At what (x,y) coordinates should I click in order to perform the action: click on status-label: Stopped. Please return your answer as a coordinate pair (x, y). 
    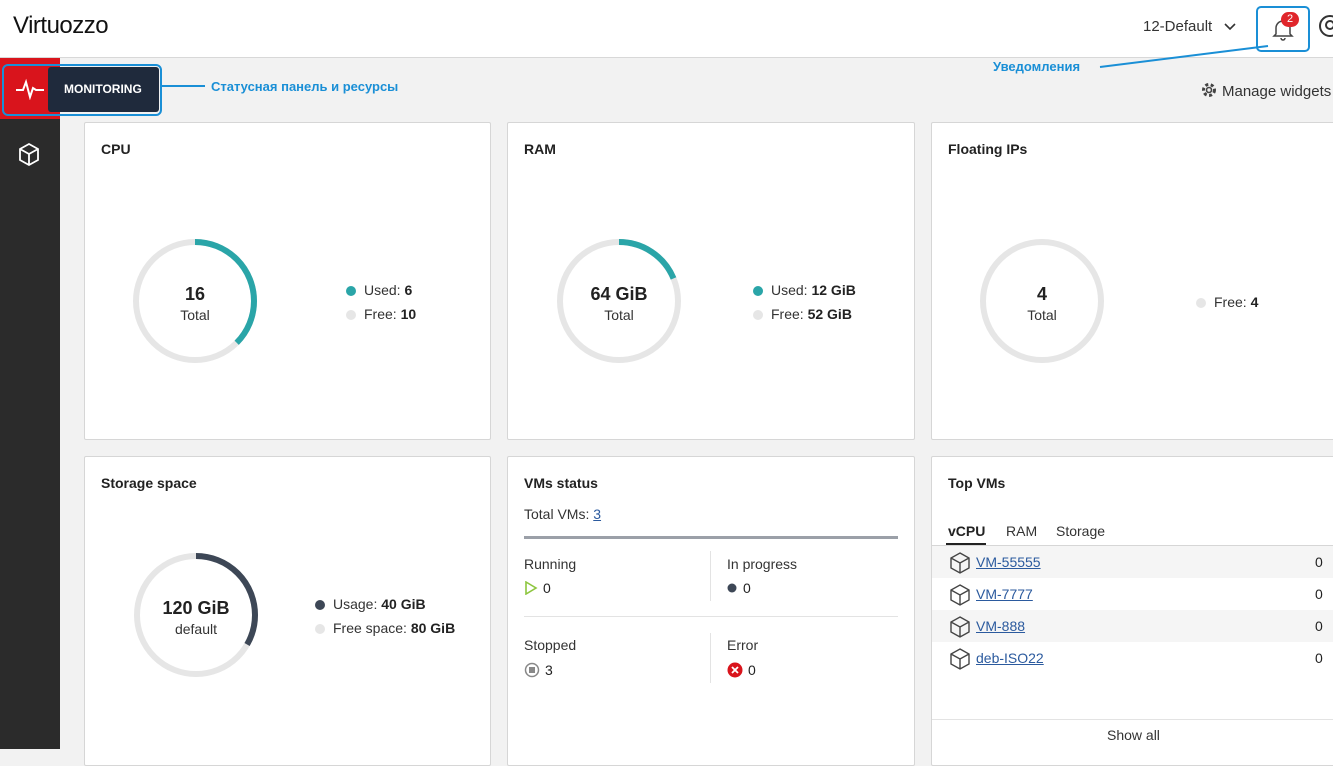
    Looking at the image, I should click on (550, 645).